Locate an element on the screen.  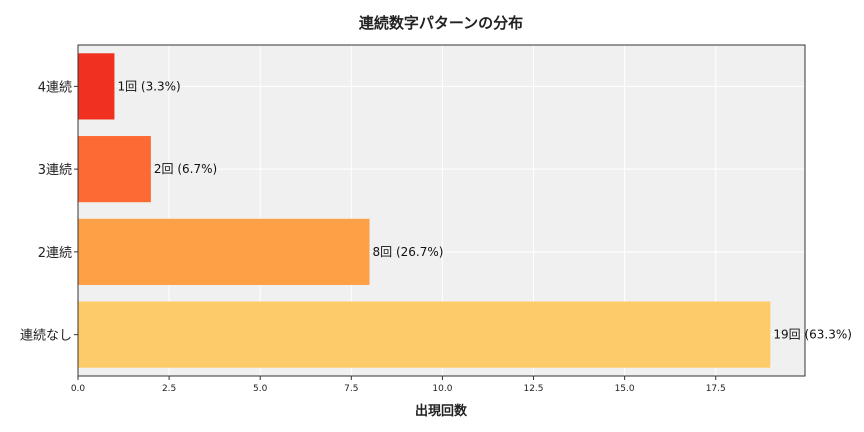
data-label-0: 19回 (63.3%) is located at coordinates (812, 335).